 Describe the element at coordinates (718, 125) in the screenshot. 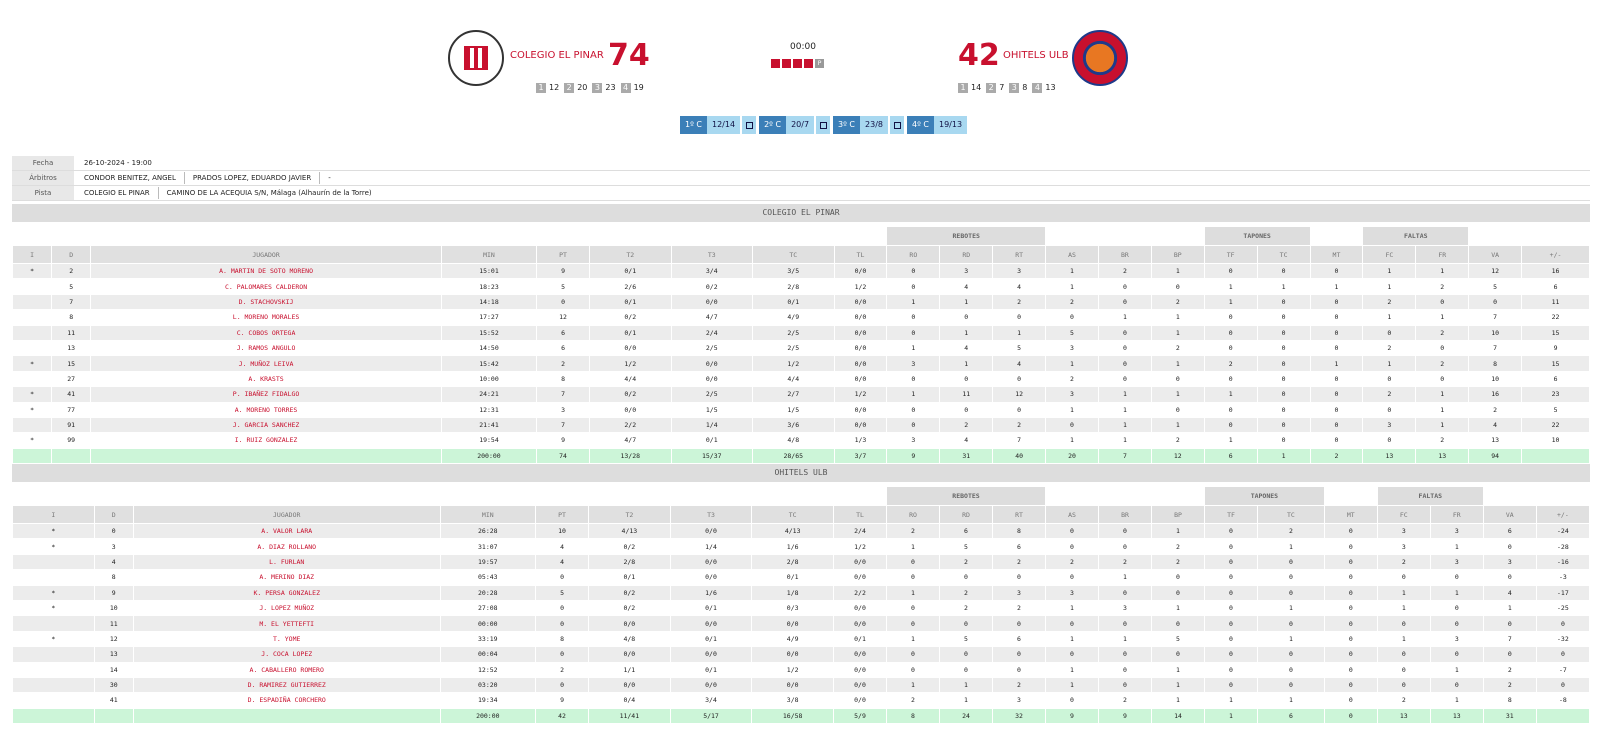

I see `quarter-tab: 1º C 12/14` at that location.